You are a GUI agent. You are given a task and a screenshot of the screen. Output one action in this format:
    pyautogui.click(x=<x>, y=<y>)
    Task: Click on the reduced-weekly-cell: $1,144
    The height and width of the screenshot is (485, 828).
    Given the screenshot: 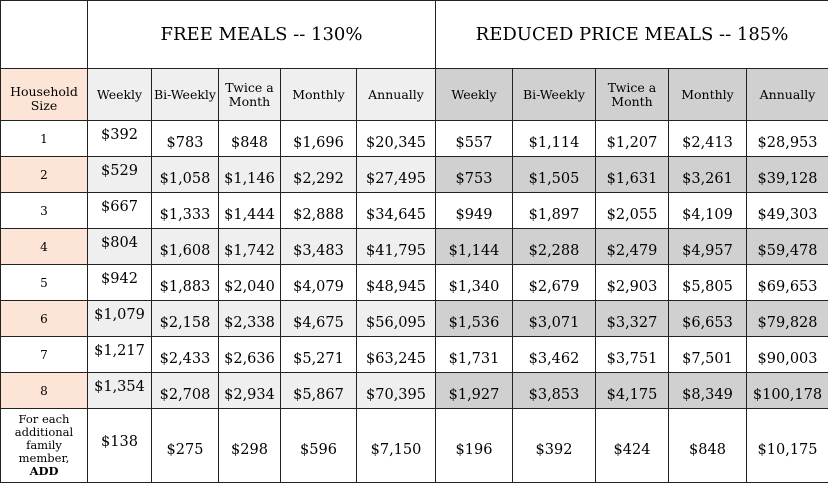 What is the action you would take?
    pyautogui.click(x=474, y=246)
    